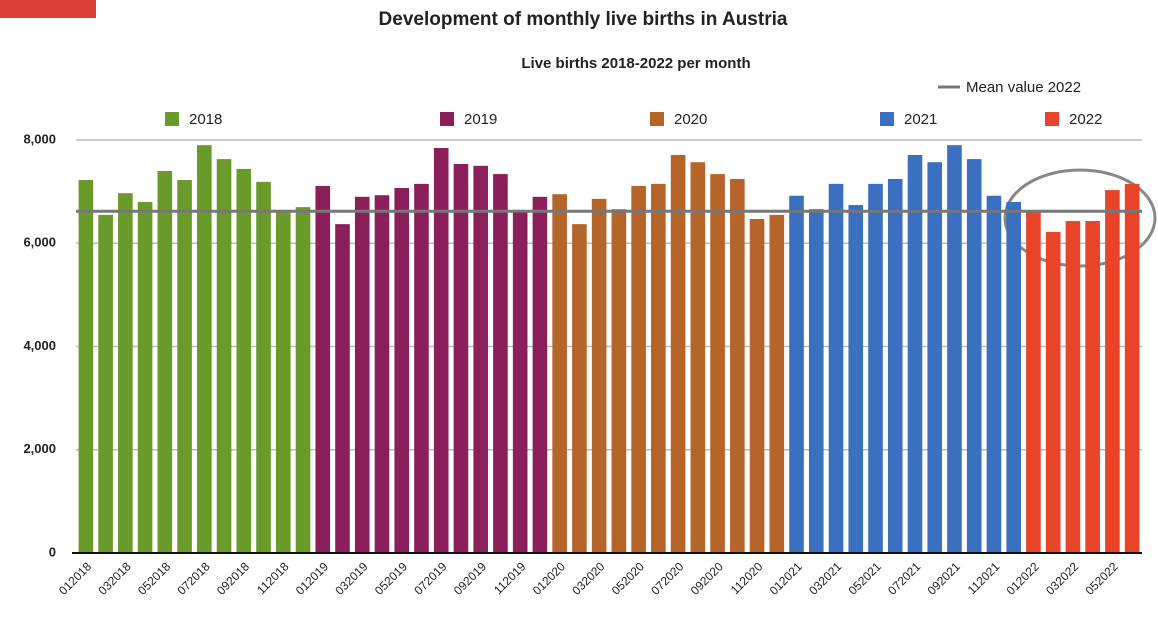 The height and width of the screenshot is (617, 1158). I want to click on legend-label: 2019, so click(480, 119).